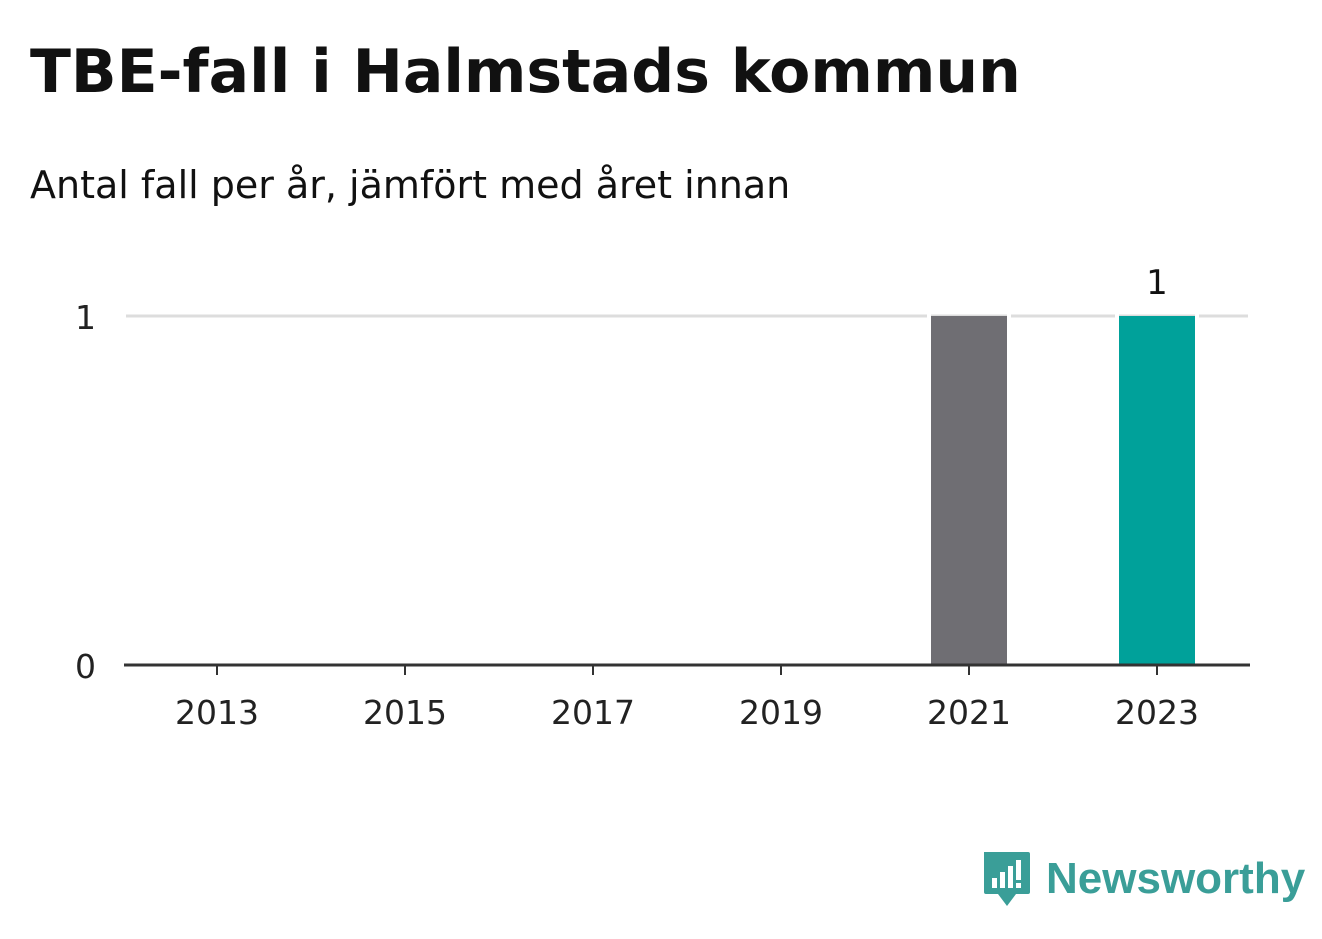  Describe the element at coordinates (405, 712) in the screenshot. I see `x-tick-label: 2015` at that location.